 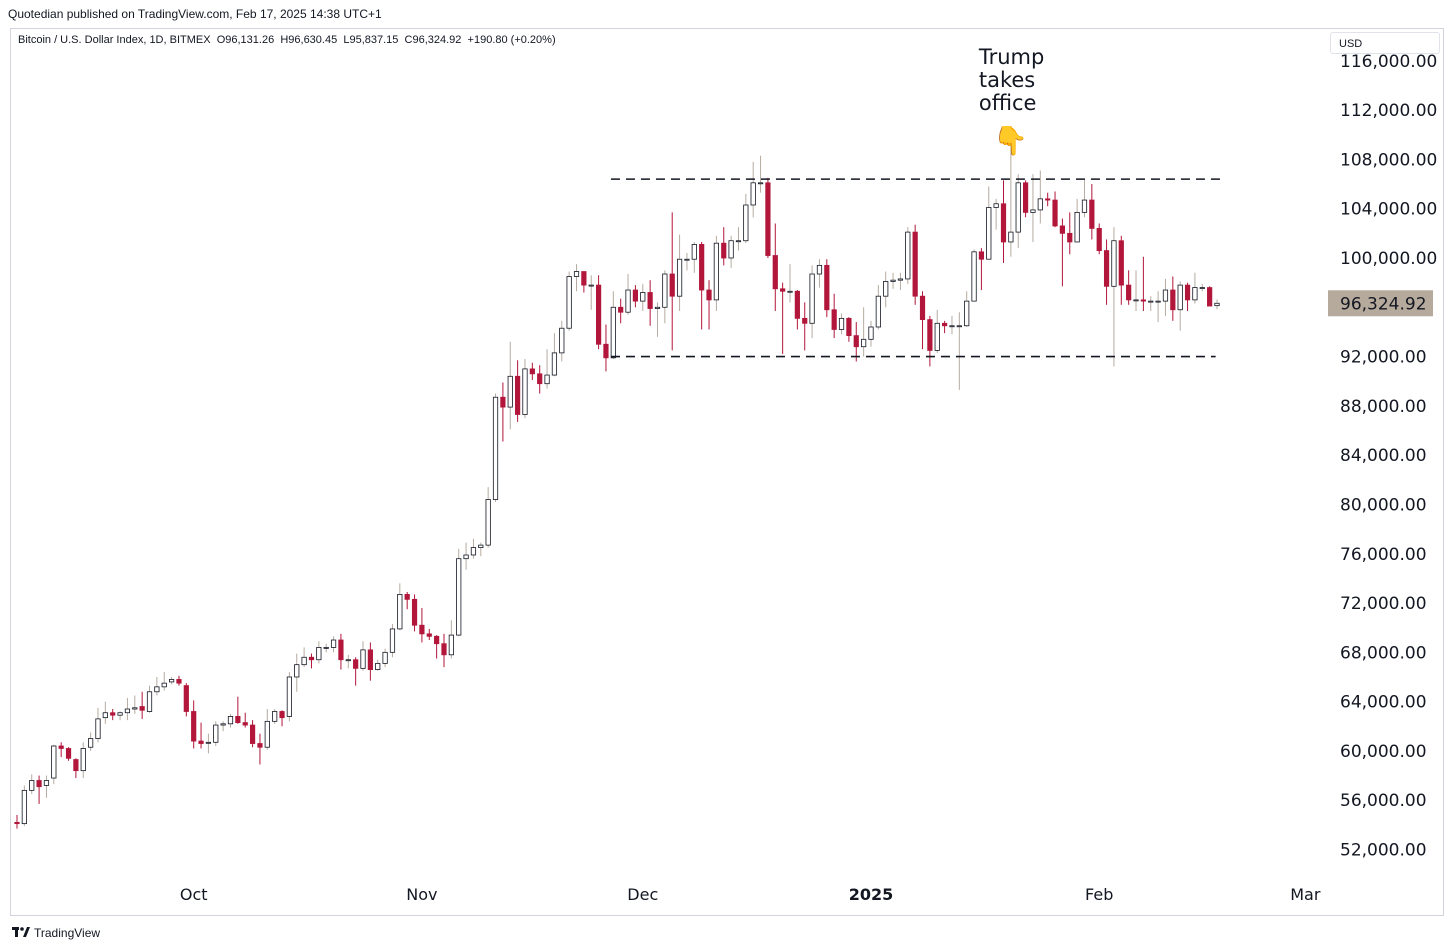 I want to click on brand-footer: TradingView, so click(x=56, y=933).